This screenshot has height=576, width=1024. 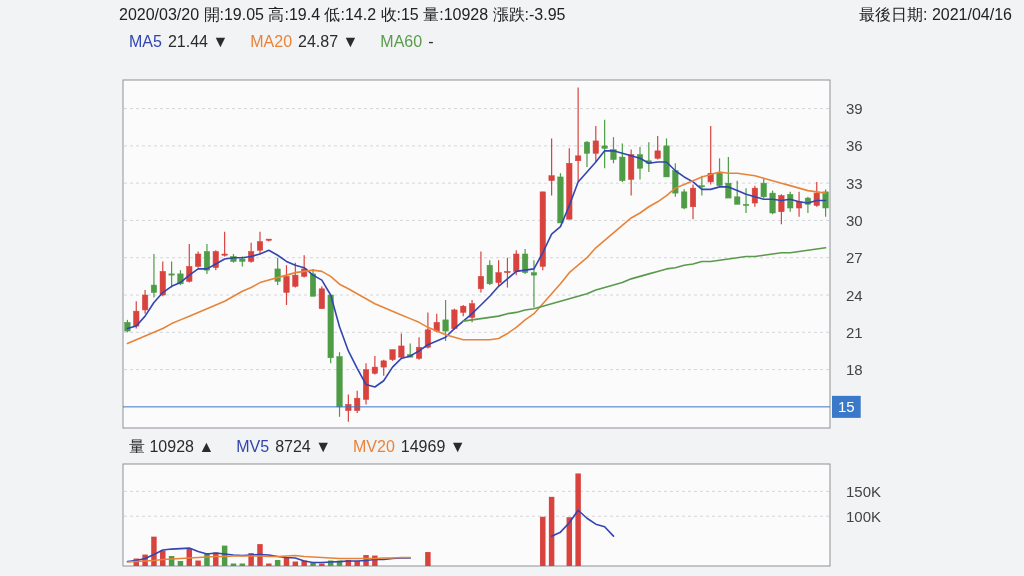 What do you see at coordinates (854, 183) in the screenshot?
I see `y-tick-label: 33` at bounding box center [854, 183].